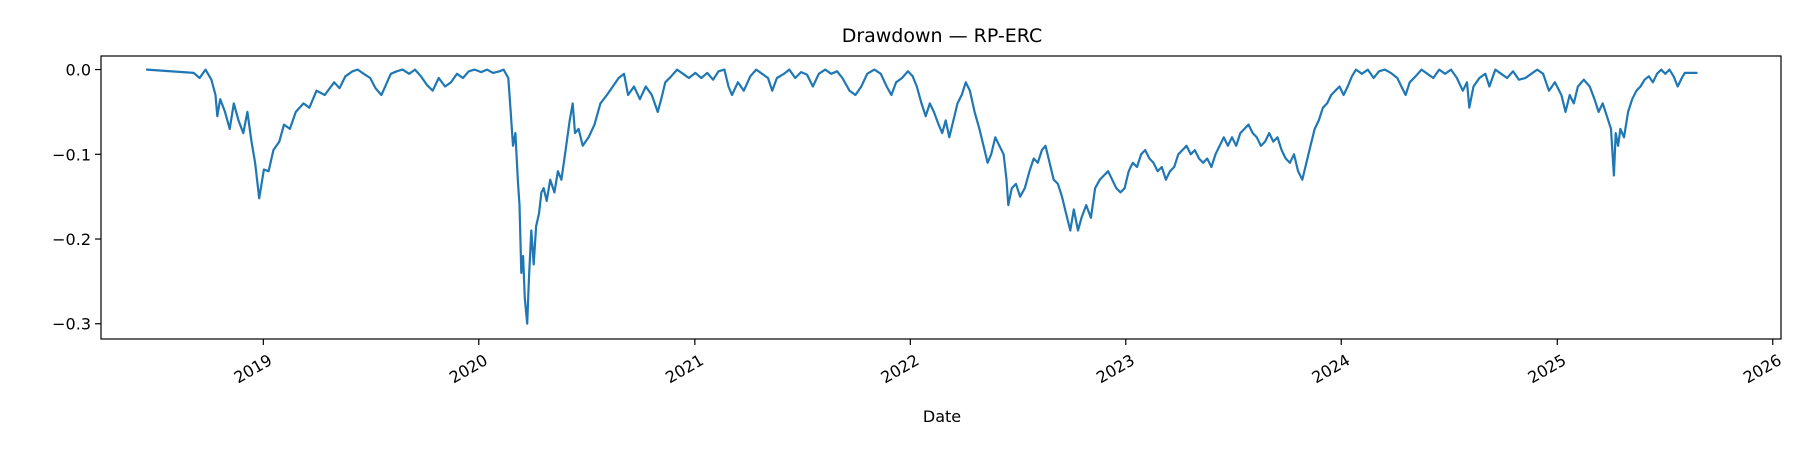  I want to click on y-axis: 0.0 −0.1 −0.2 −0.3, so click(76, 197).